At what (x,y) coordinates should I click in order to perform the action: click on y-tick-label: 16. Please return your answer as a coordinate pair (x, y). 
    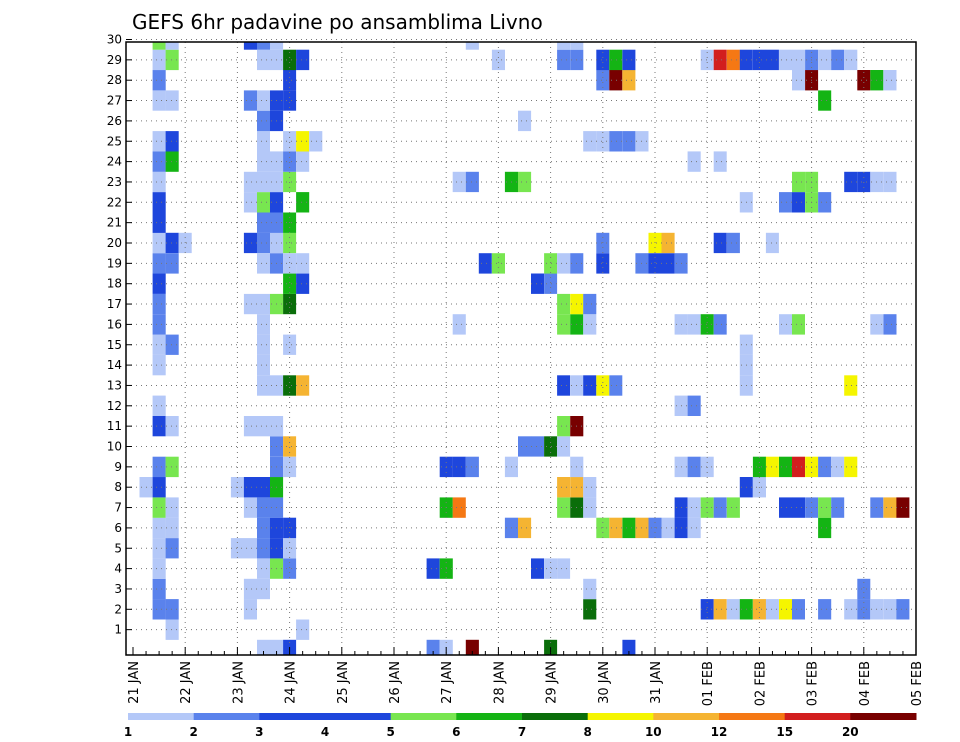
    Looking at the image, I should click on (114, 324).